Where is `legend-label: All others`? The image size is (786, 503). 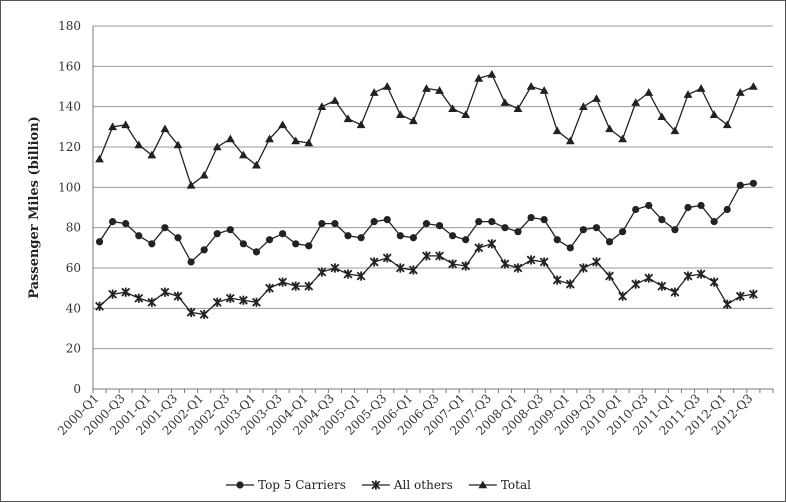 legend-label: All others is located at coordinates (423, 485).